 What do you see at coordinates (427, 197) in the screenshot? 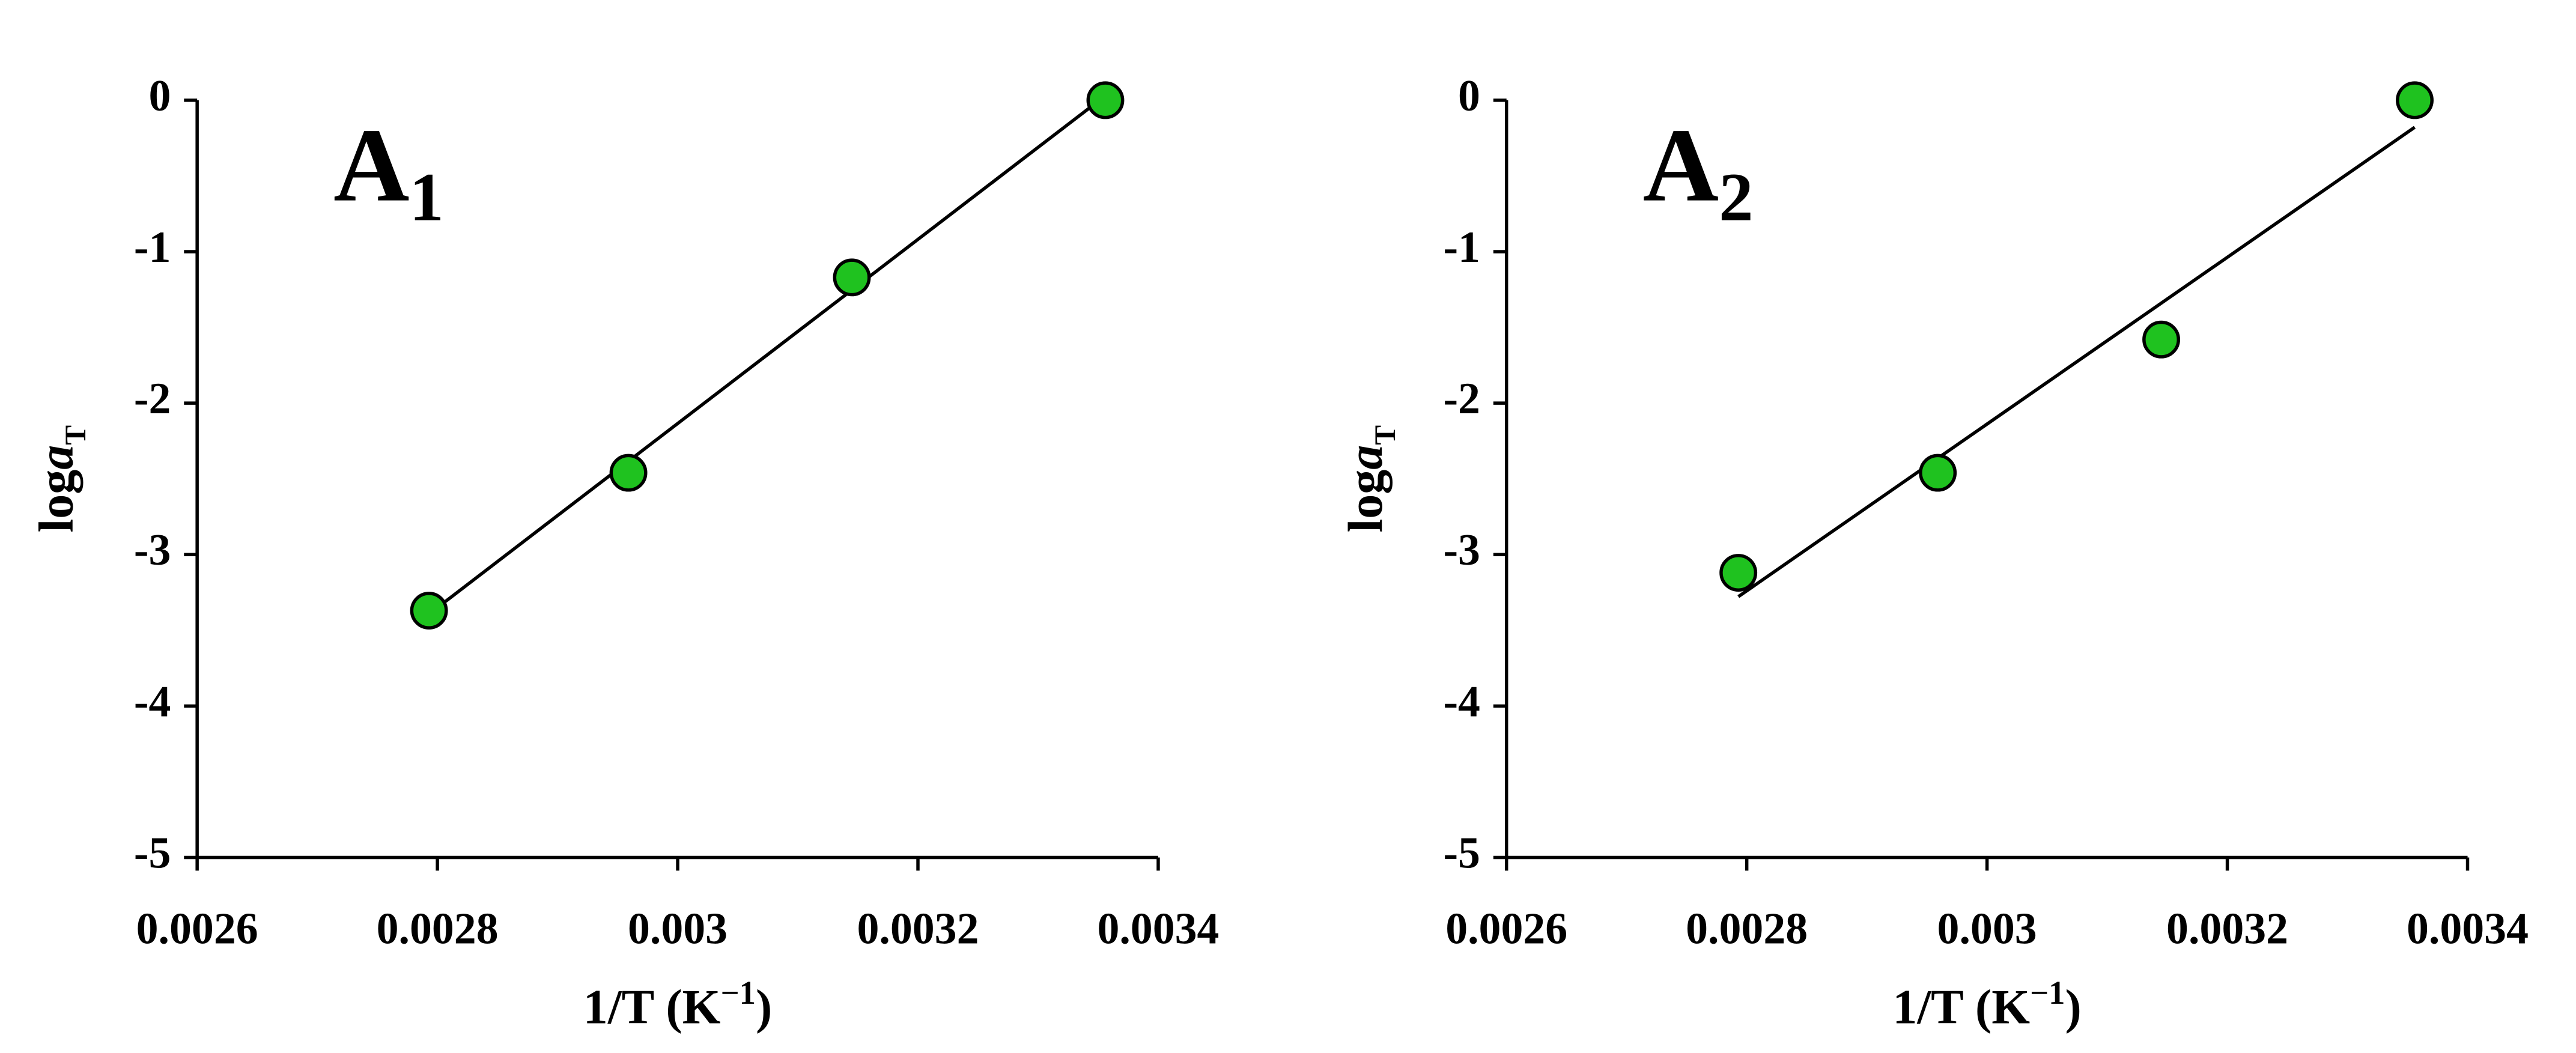
I see `panel-label-sub: 1` at bounding box center [427, 197].